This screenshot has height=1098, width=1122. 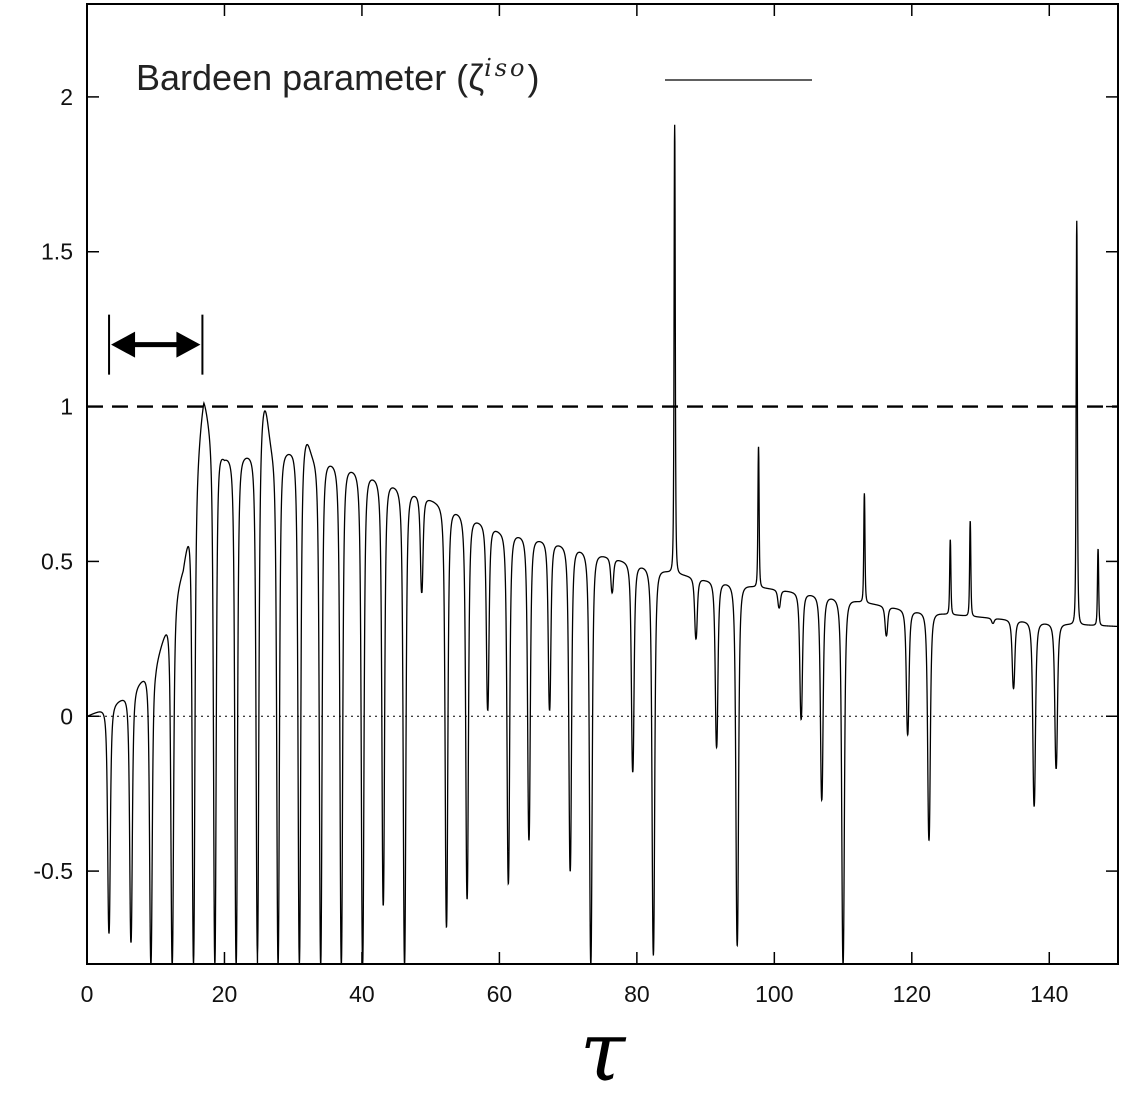 I want to click on legend: Bardeen parameter (ζiso), so click(x=474, y=76).